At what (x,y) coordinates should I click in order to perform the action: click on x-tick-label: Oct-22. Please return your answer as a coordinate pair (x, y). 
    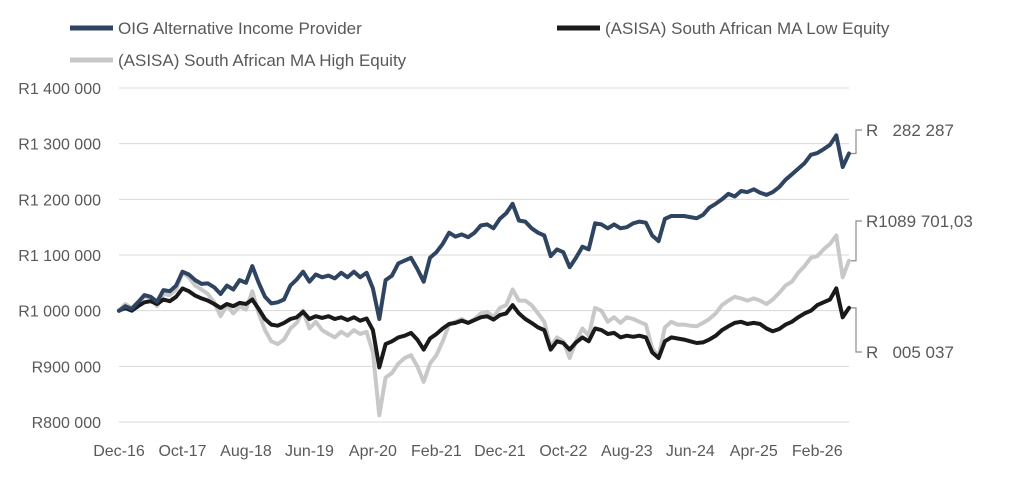
    Looking at the image, I should click on (563, 451).